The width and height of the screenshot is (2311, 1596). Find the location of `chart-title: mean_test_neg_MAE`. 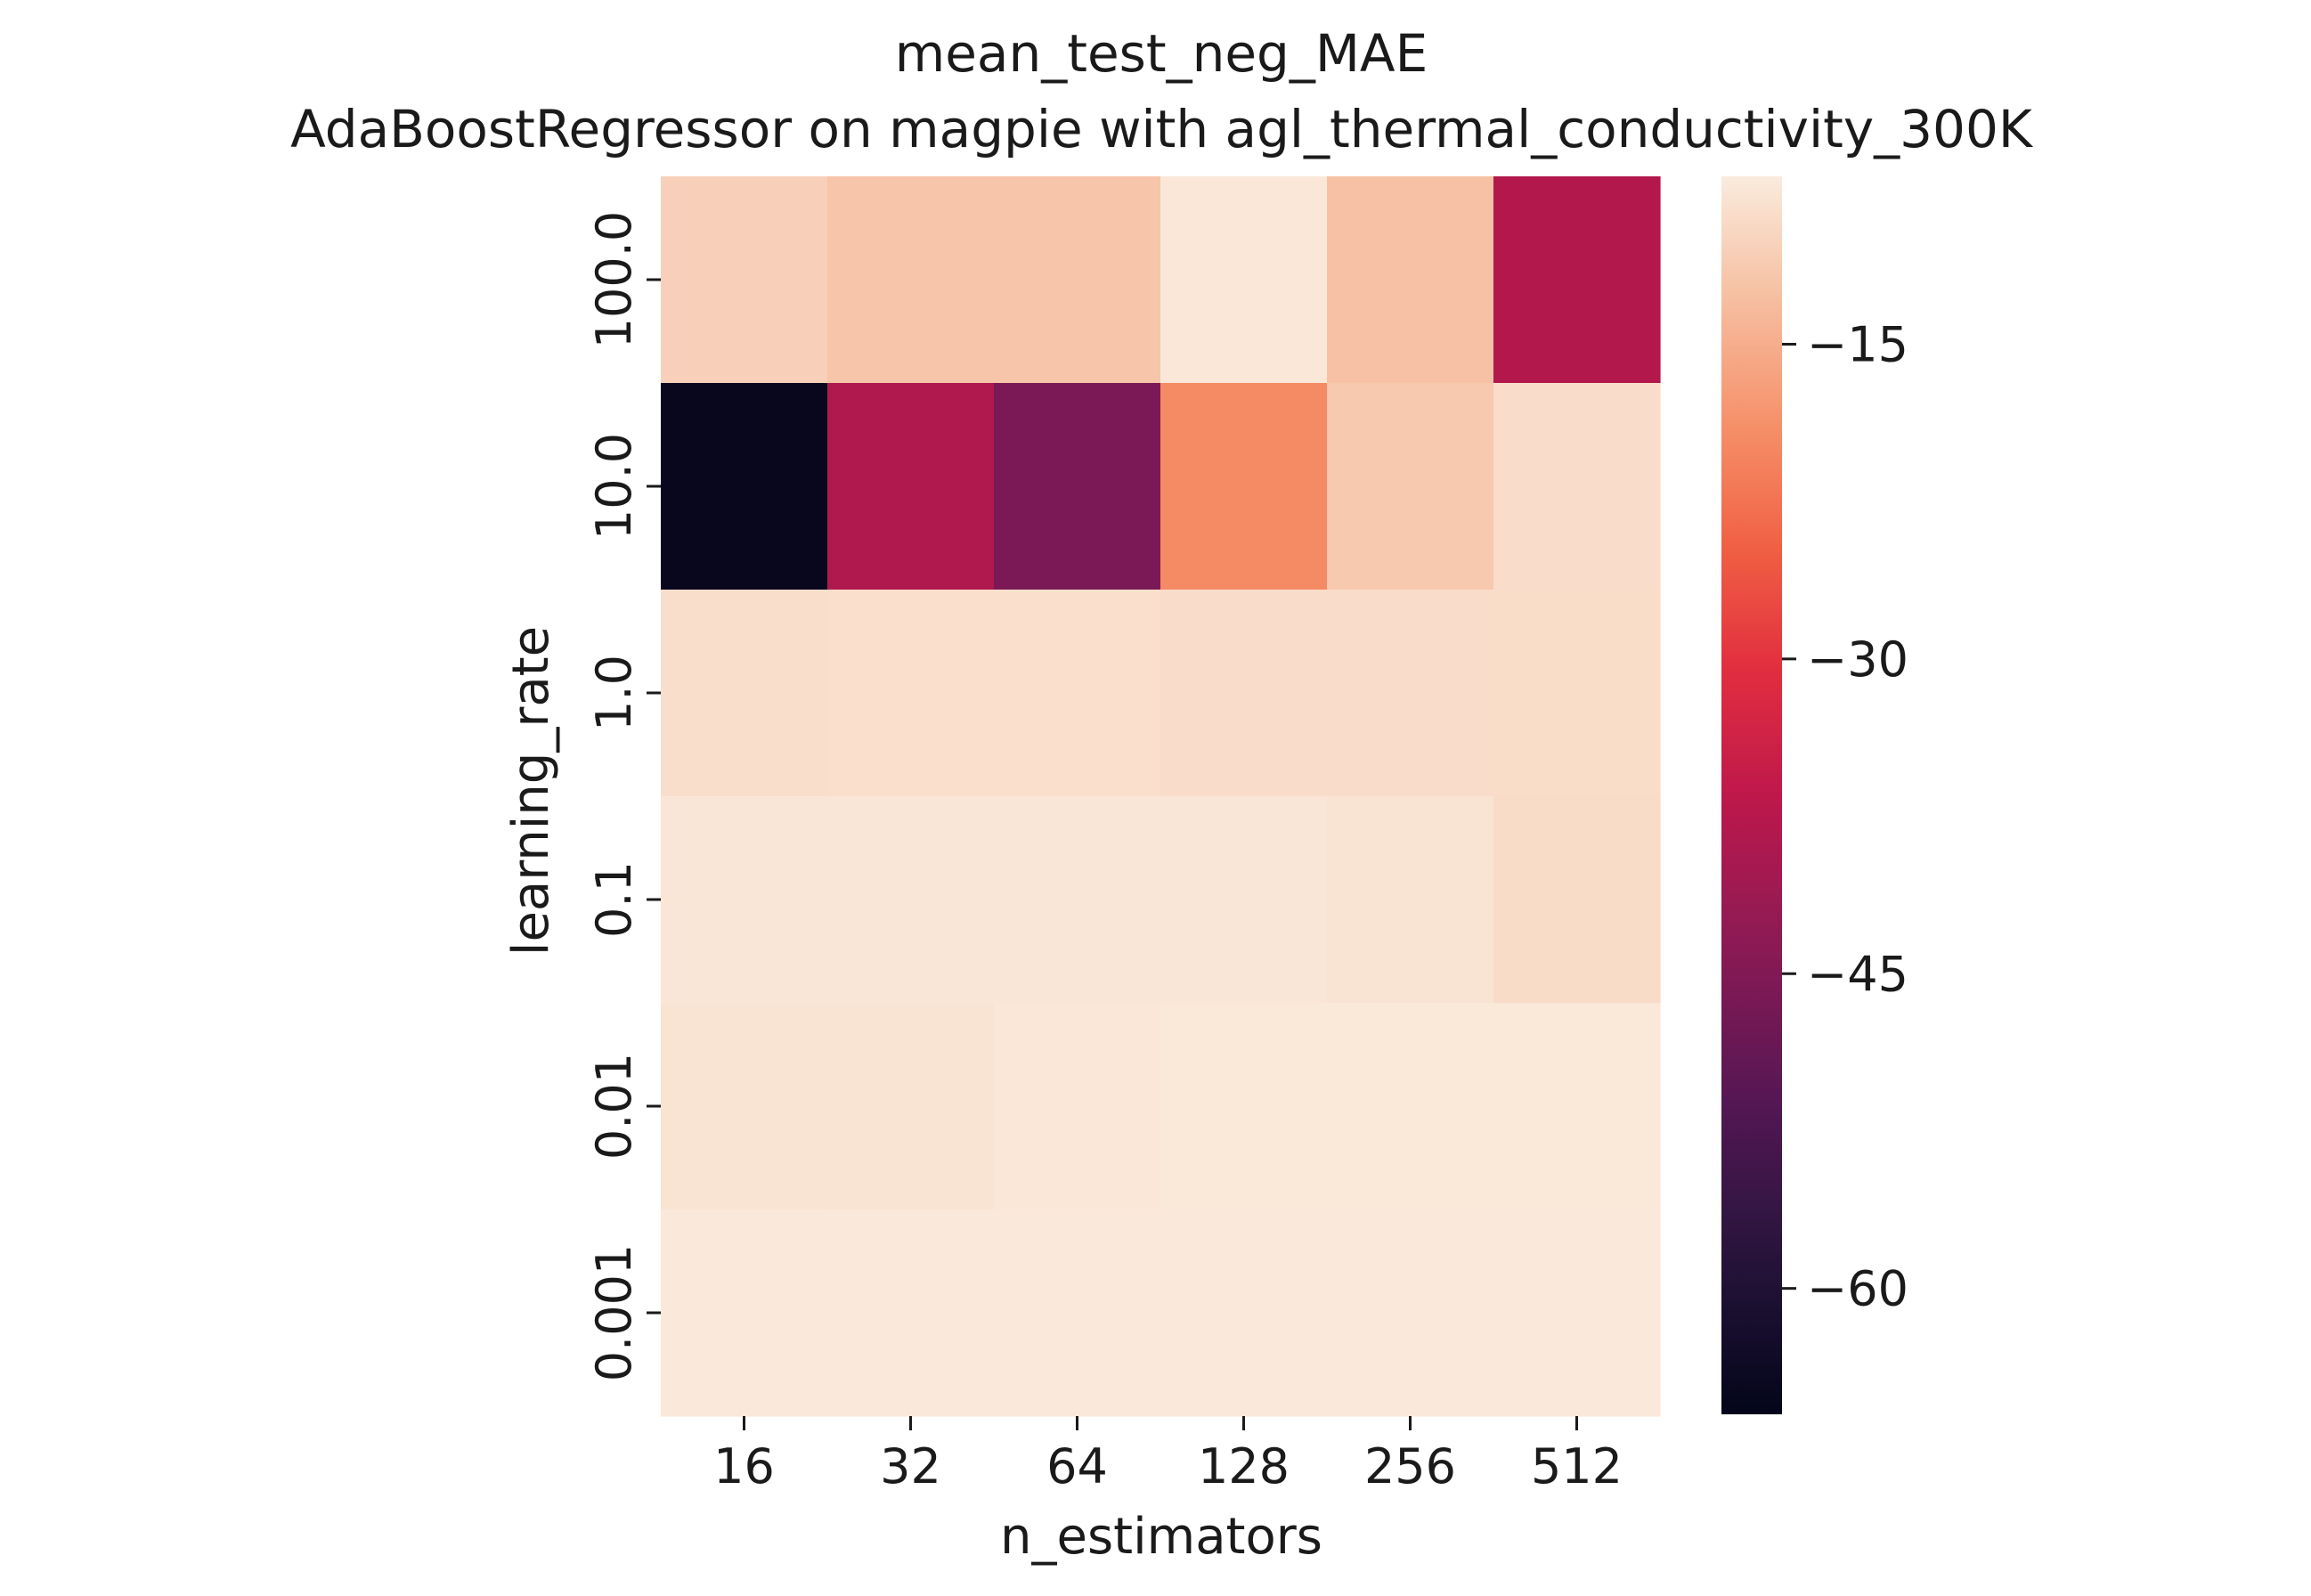

chart-title: mean_test_neg_MAE is located at coordinates (1161, 53).